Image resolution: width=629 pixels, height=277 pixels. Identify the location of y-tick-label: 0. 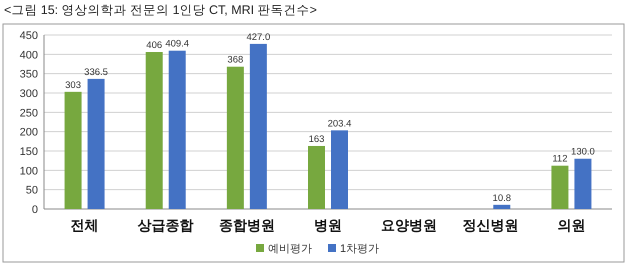
(35, 210).